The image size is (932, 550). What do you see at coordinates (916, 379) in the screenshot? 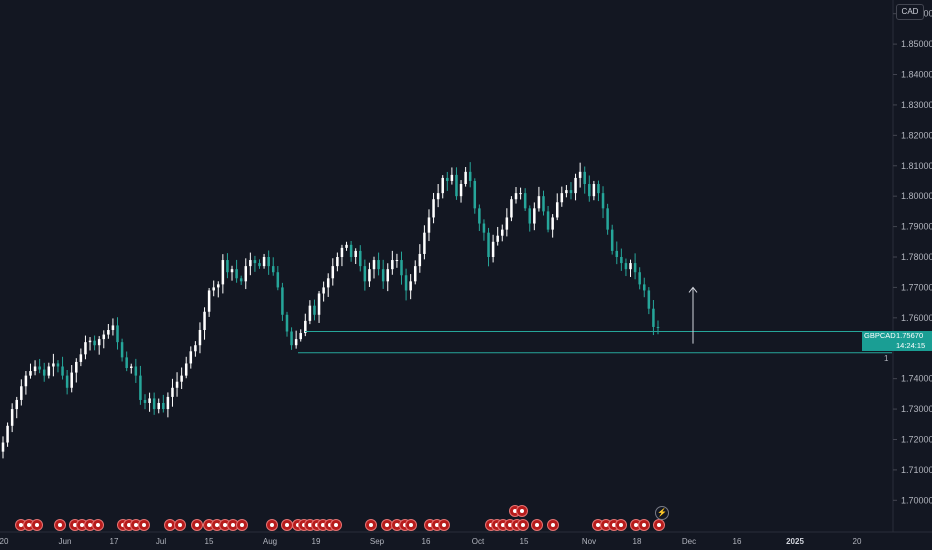
I see `y-tick-label: 1.74000` at bounding box center [916, 379].